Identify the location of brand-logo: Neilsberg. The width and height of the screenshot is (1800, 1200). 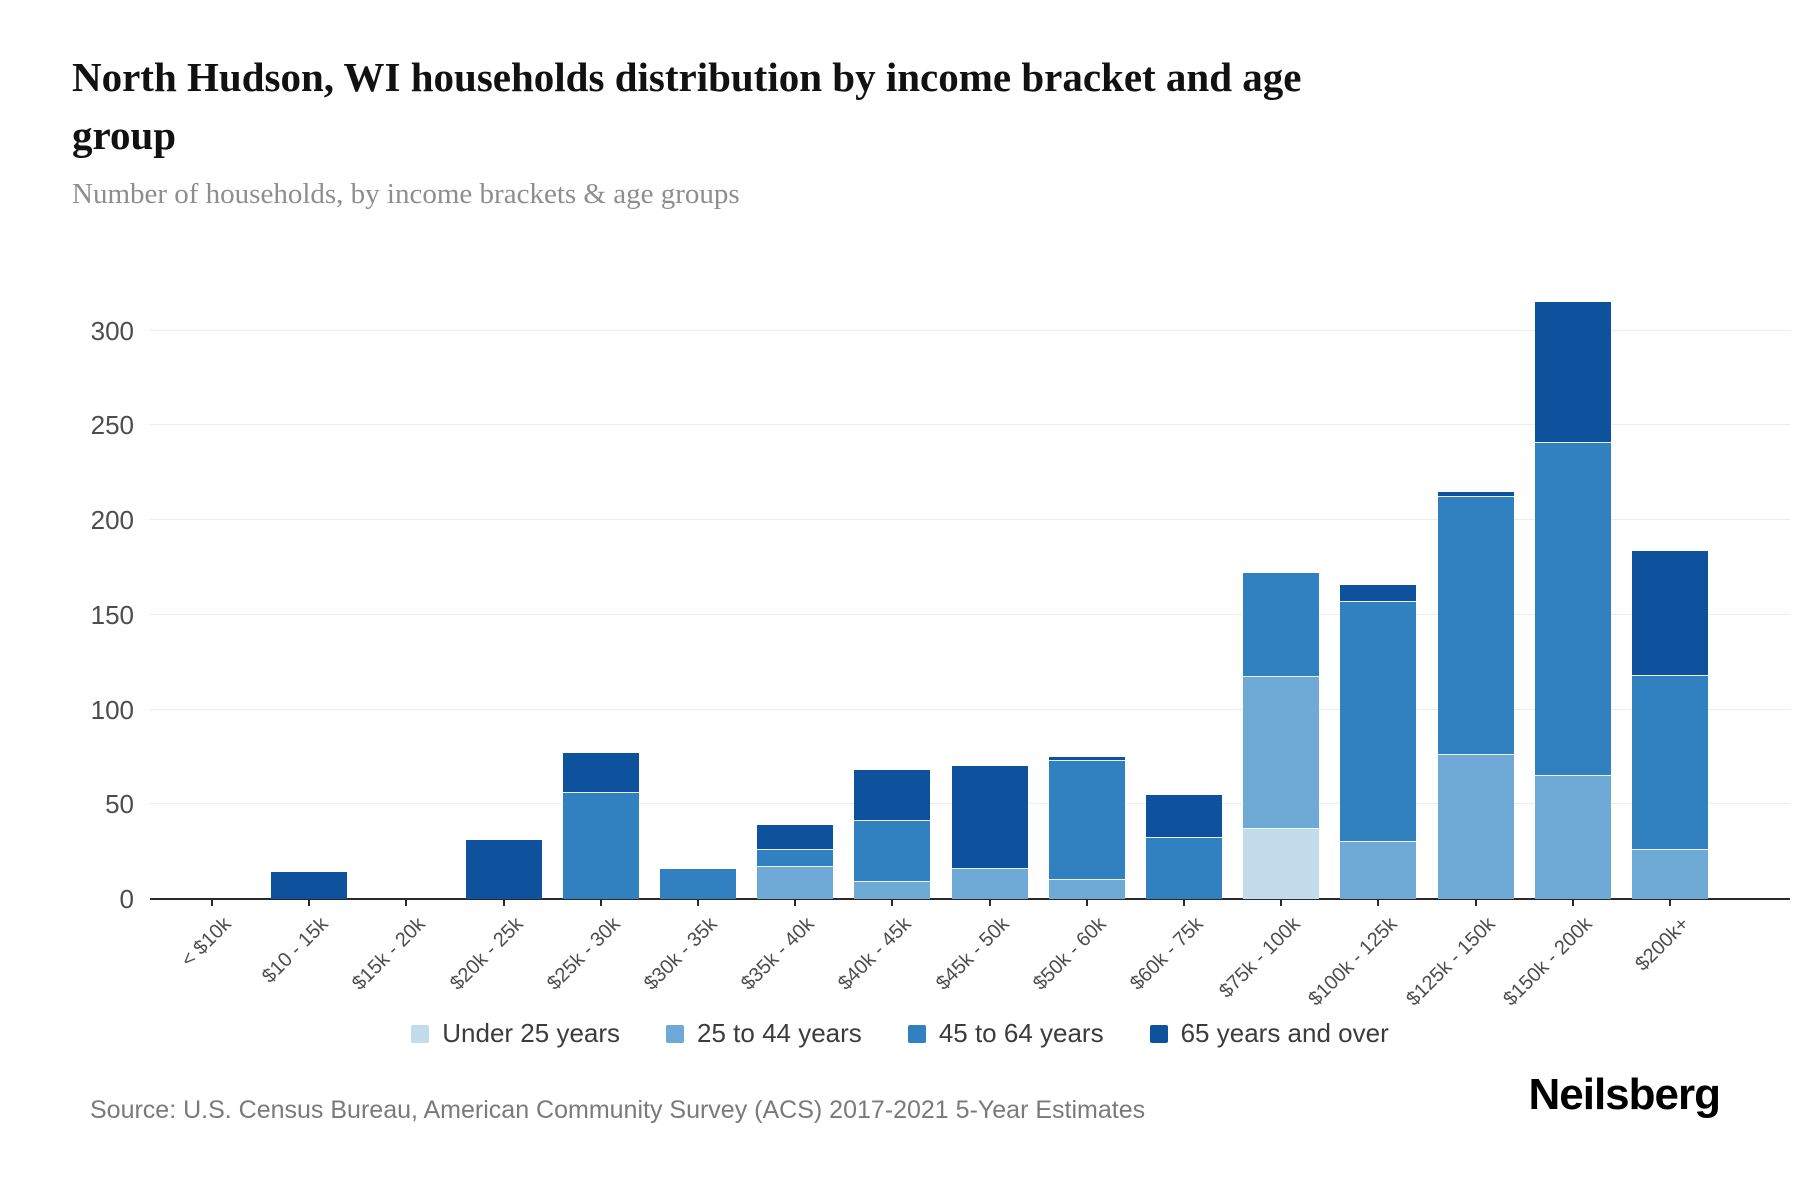
(1624, 1094).